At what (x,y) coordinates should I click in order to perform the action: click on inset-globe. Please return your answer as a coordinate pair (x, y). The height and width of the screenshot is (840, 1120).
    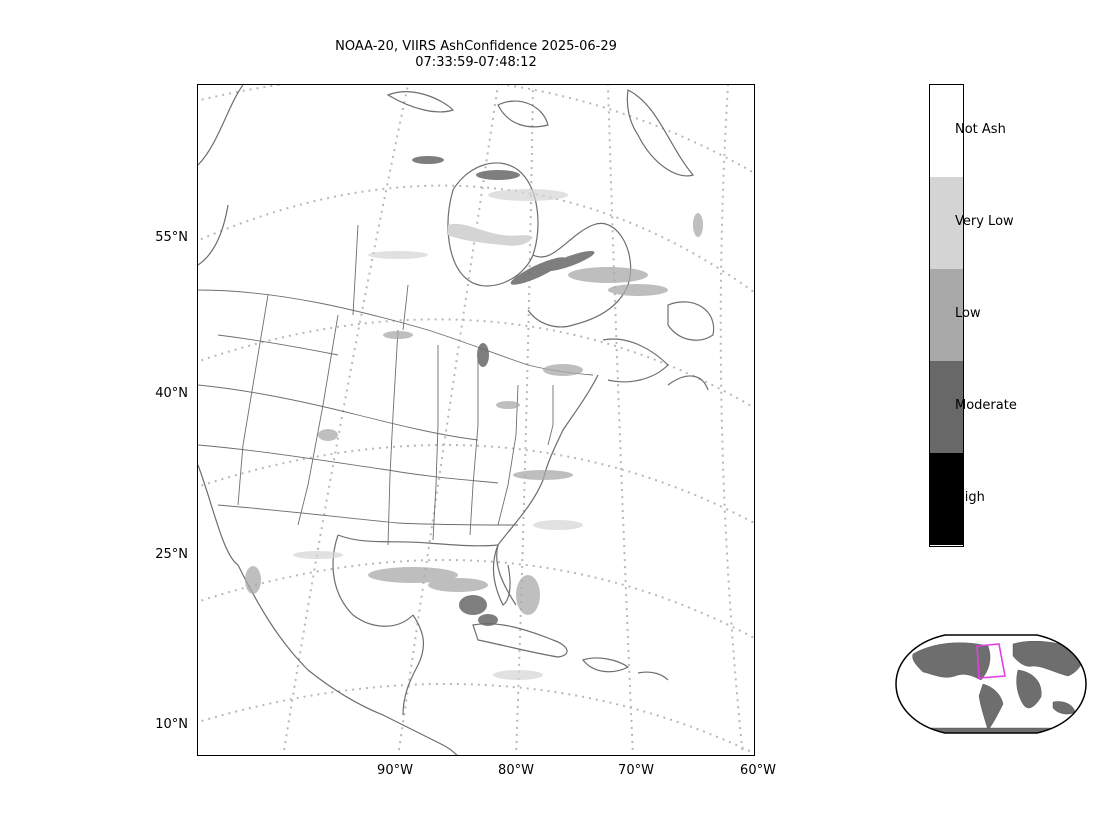
    Looking at the image, I should click on (991, 684).